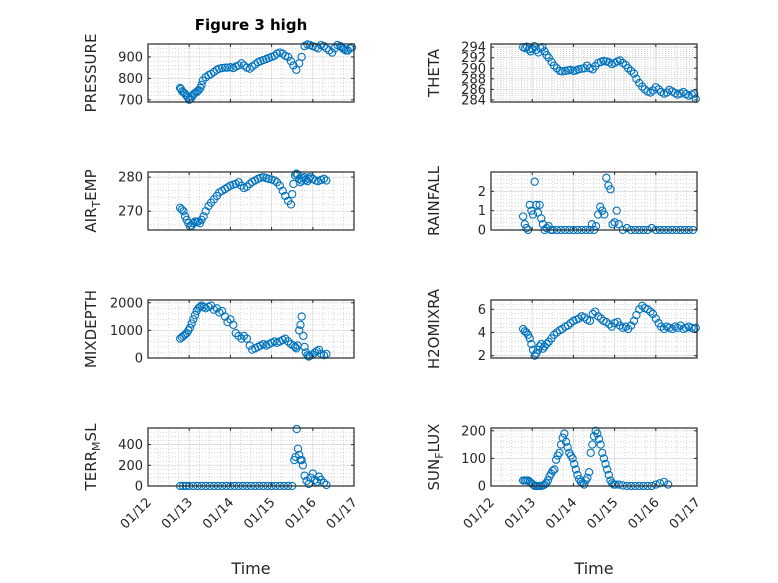 The image size is (778, 583). I want to click on y-tick-label: 400, so click(130, 445).